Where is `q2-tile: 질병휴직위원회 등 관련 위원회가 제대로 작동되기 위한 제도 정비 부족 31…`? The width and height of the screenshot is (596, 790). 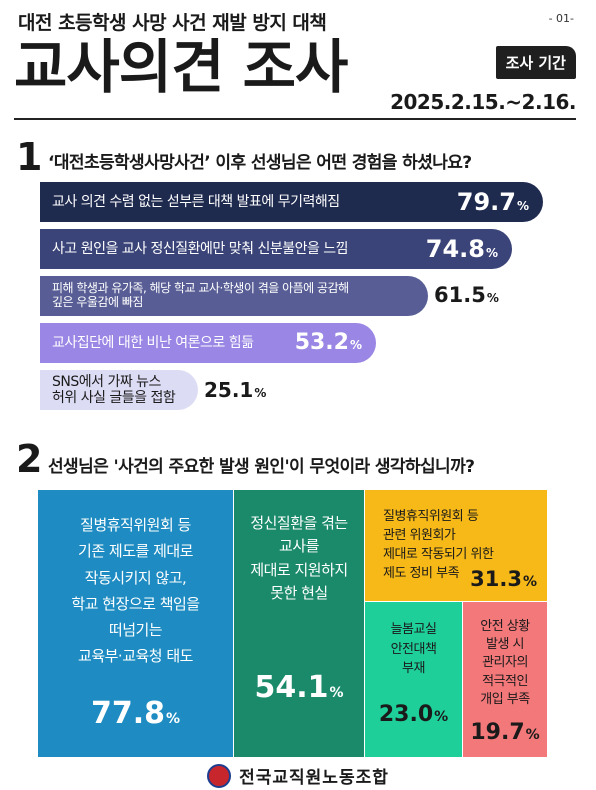 q2-tile: 질병휴직위원회 등 관련 위원회가 제대로 작동되기 위한 제도 정비 부족 31… is located at coordinates (456, 546).